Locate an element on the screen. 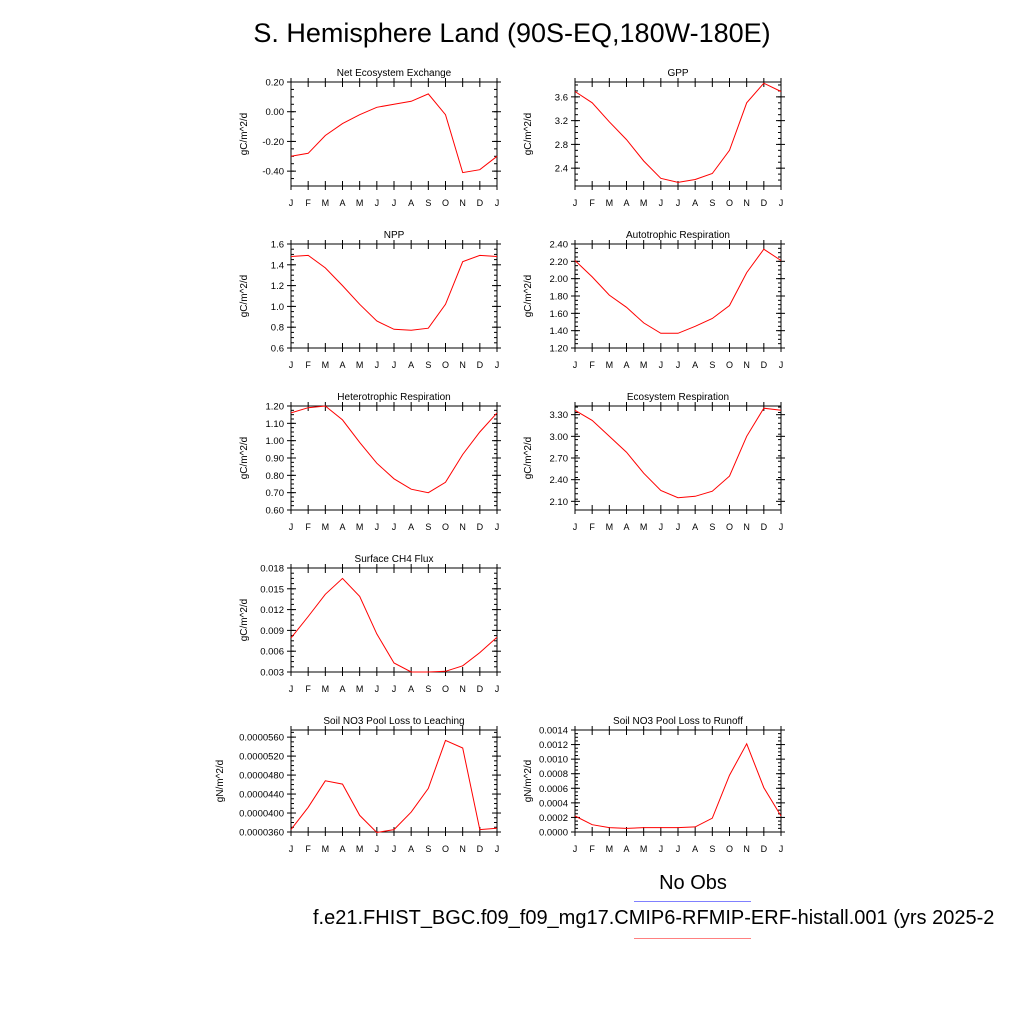  y-tick-label: 1.0 is located at coordinates (277, 307).